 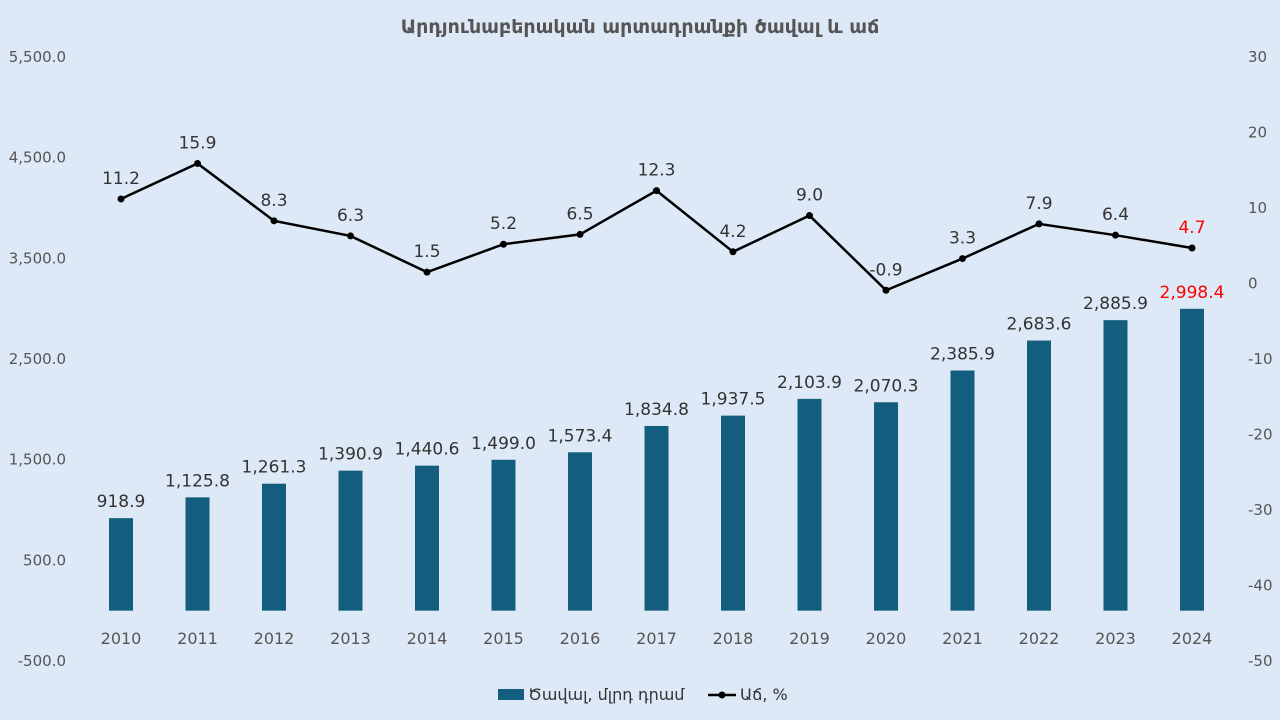 I want to click on left-tick-label: 3,500.0, so click(x=37, y=258).